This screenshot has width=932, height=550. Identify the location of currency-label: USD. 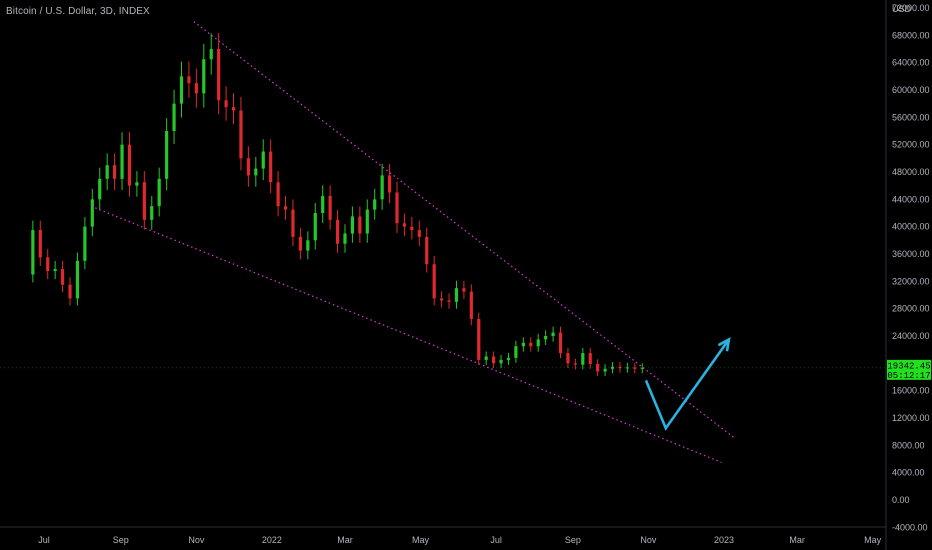
(902, 9).